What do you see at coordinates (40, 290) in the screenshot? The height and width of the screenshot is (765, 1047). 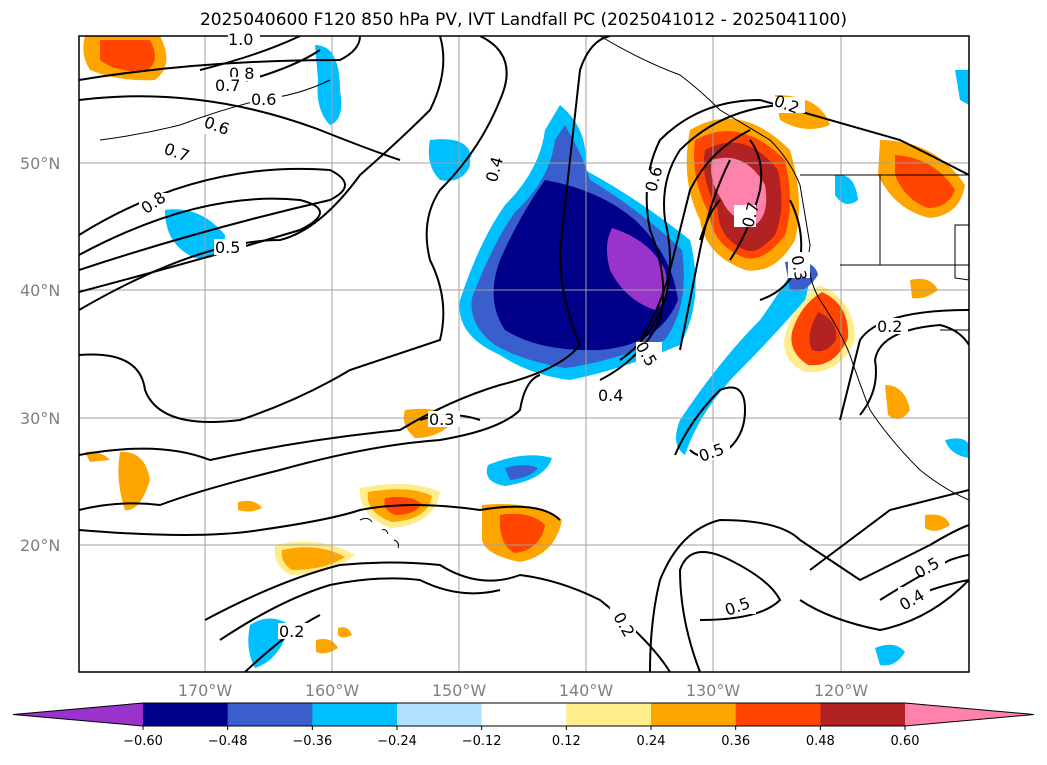 I see `lat-tick-label: 40°N` at bounding box center [40, 290].